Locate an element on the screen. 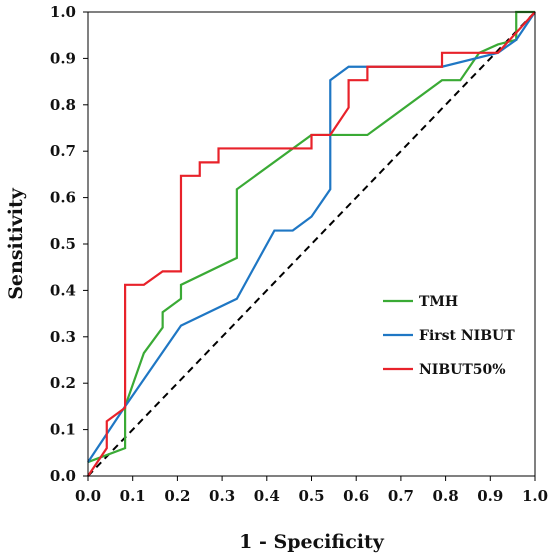 The image size is (550, 559). x-tick-label: 0.0 is located at coordinates (88, 496).